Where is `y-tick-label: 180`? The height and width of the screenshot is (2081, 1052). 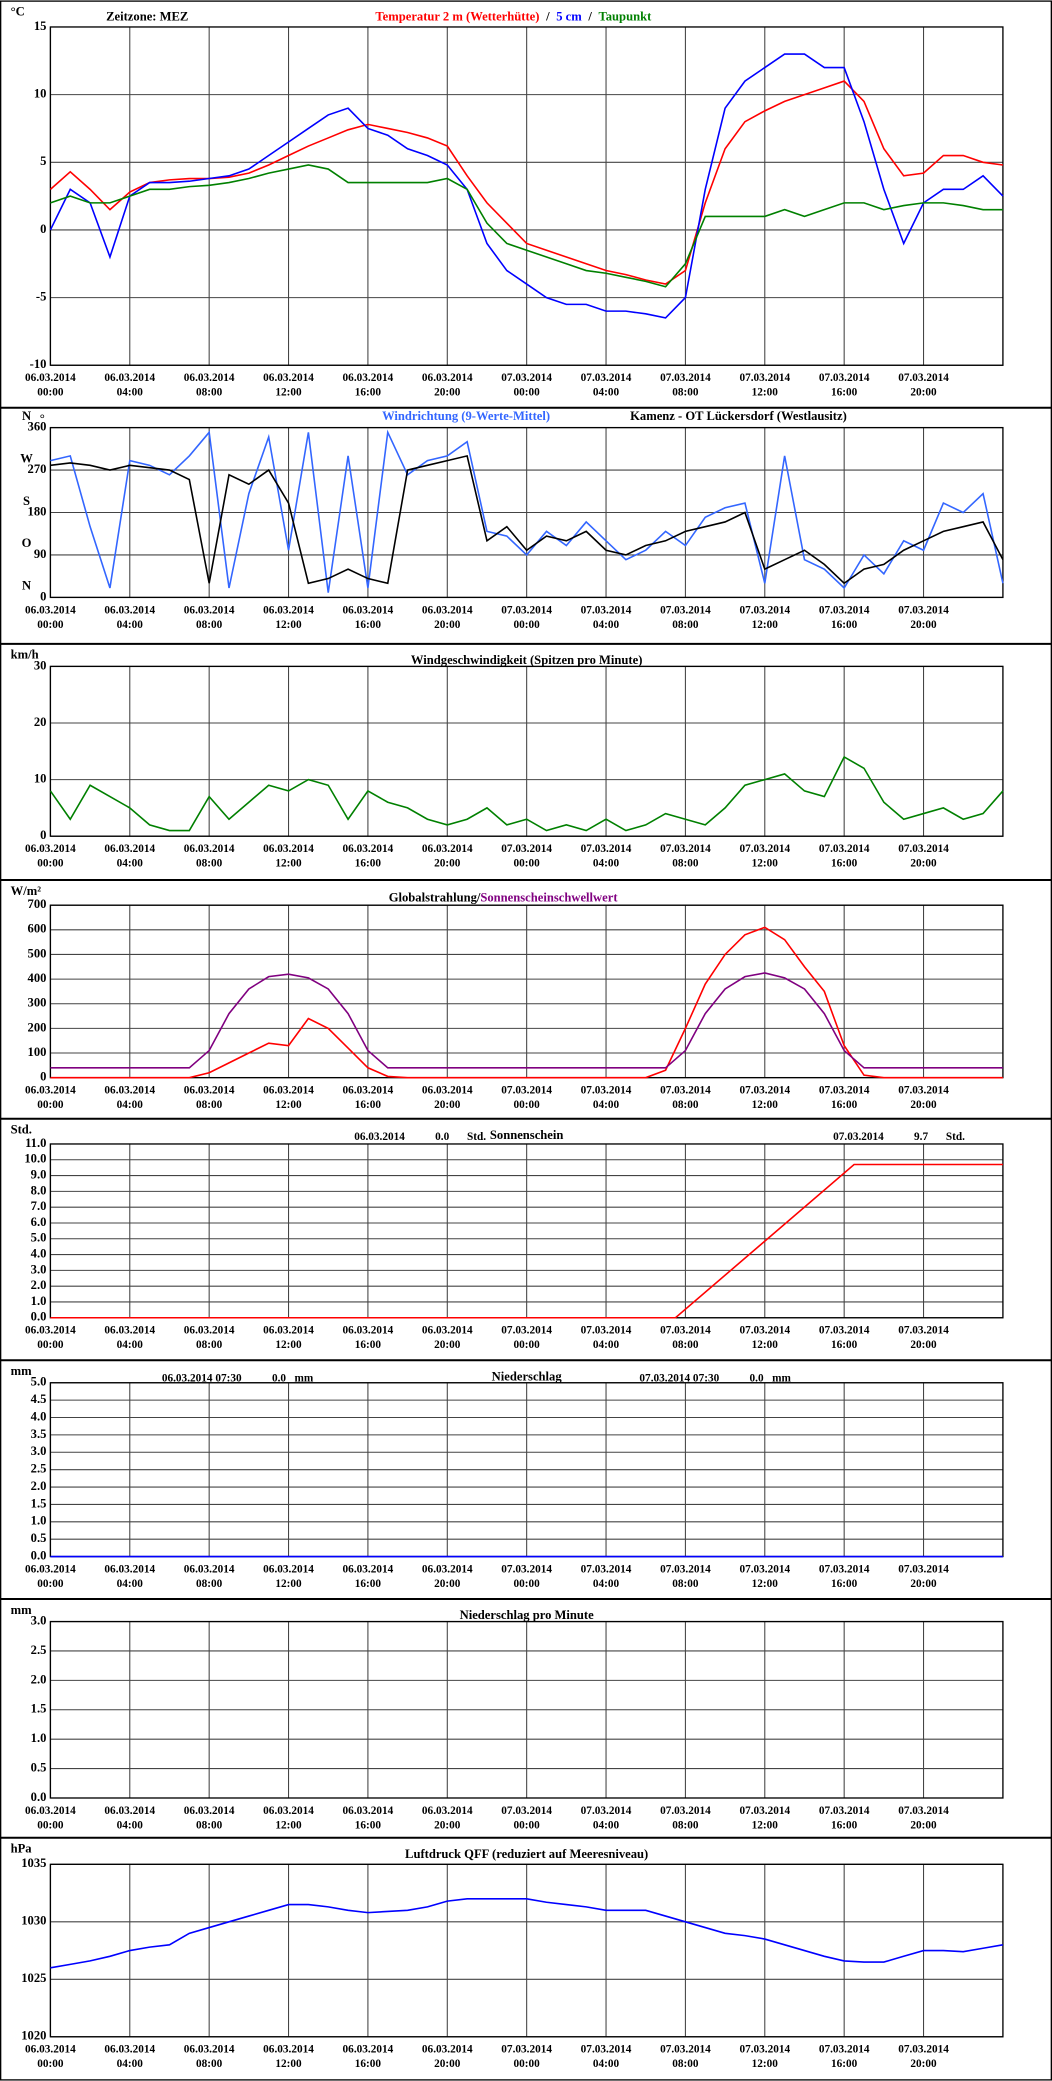
y-tick-label: 180 is located at coordinates (37, 511).